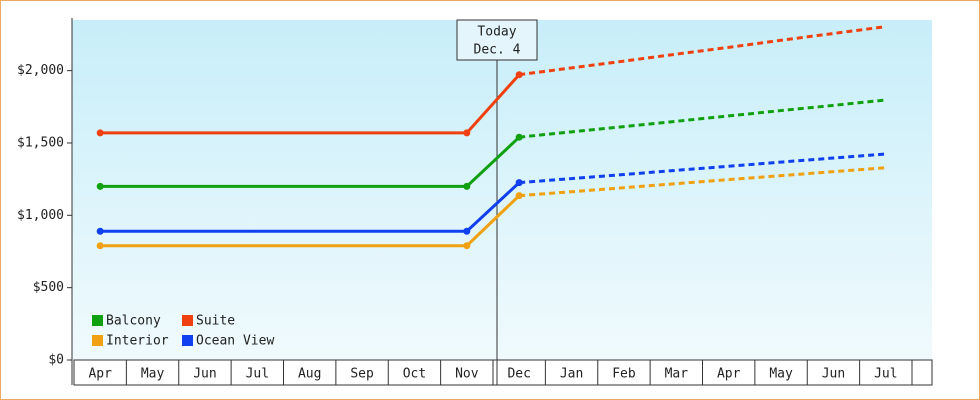 This screenshot has height=400, width=980. What do you see at coordinates (496, 32) in the screenshot?
I see `today-label: Today` at bounding box center [496, 32].